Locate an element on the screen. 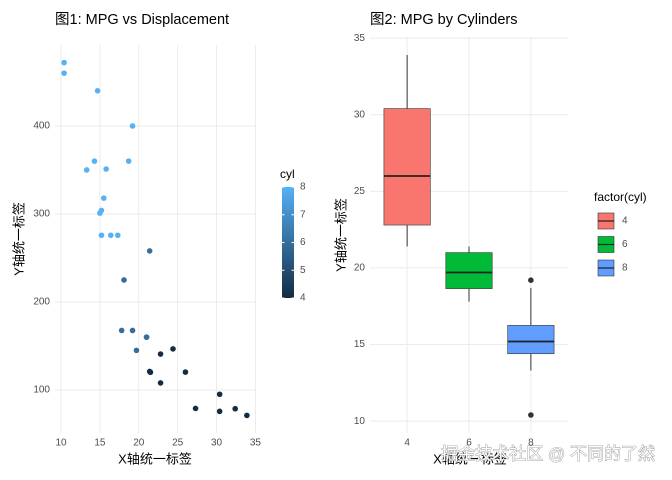  legend-title: cyl is located at coordinates (287, 174).